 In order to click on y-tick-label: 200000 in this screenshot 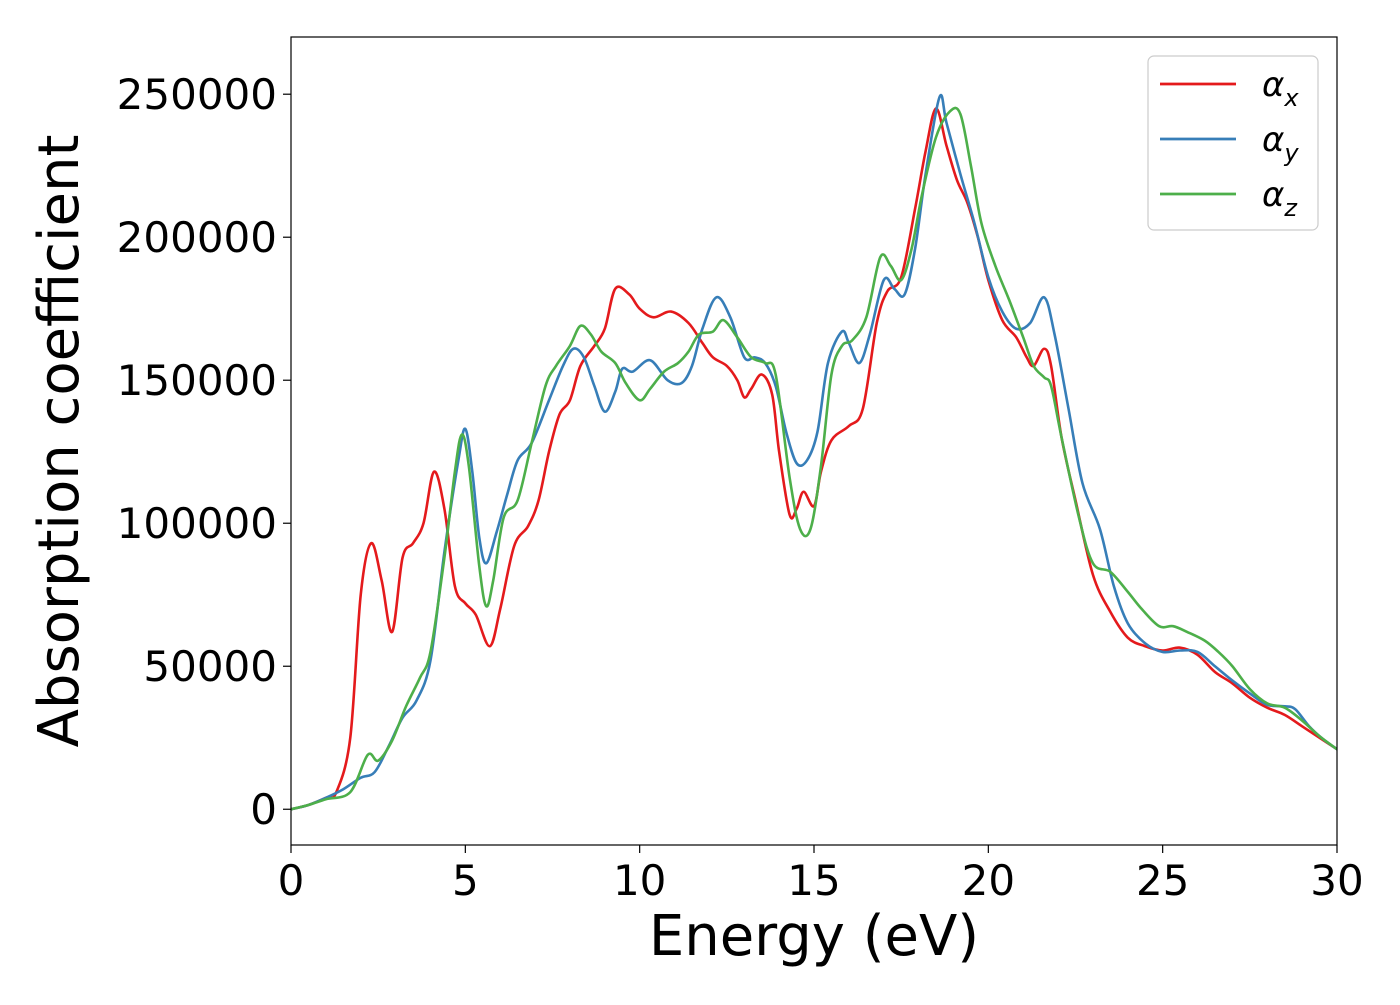, I will do `click(197, 237)`.